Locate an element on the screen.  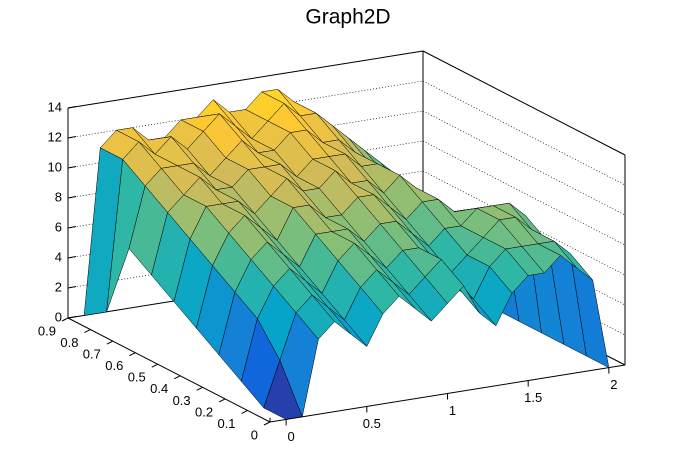
z-tick-label: 12 is located at coordinates (55, 136).